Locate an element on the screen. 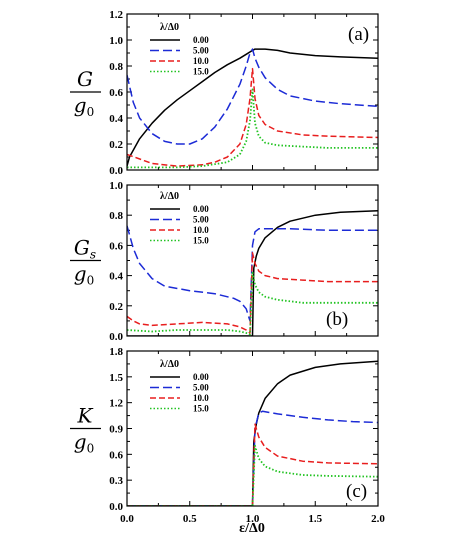 The width and height of the screenshot is (469, 545). x-tick-label: 2.0 is located at coordinates (378, 519).